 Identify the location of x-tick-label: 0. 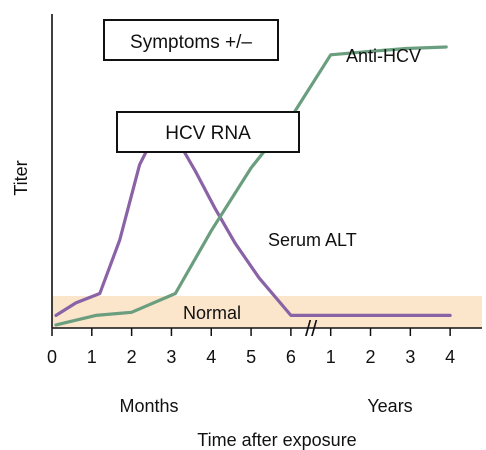
(52, 357).